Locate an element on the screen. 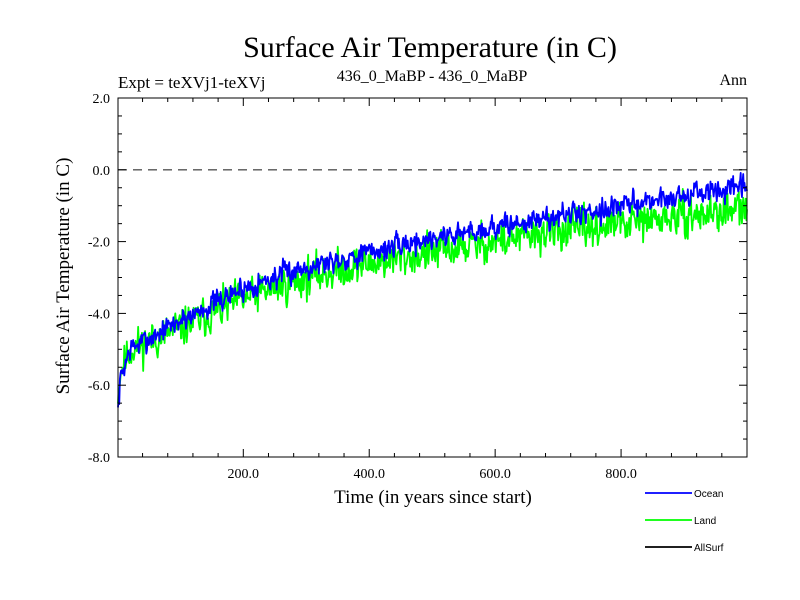  y-tick-label: -4.0 is located at coordinates (99, 314).